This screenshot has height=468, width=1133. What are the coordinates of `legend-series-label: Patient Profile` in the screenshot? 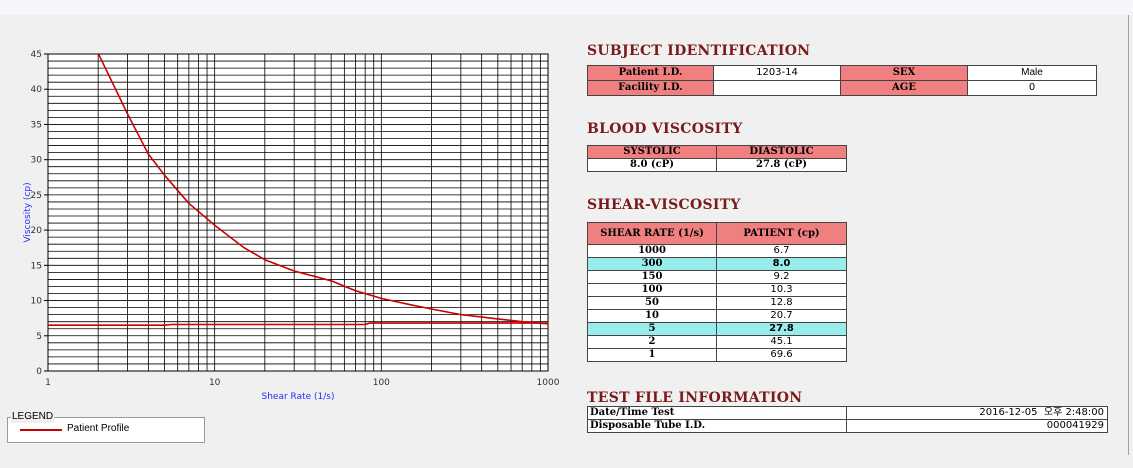 It's located at (98, 428).